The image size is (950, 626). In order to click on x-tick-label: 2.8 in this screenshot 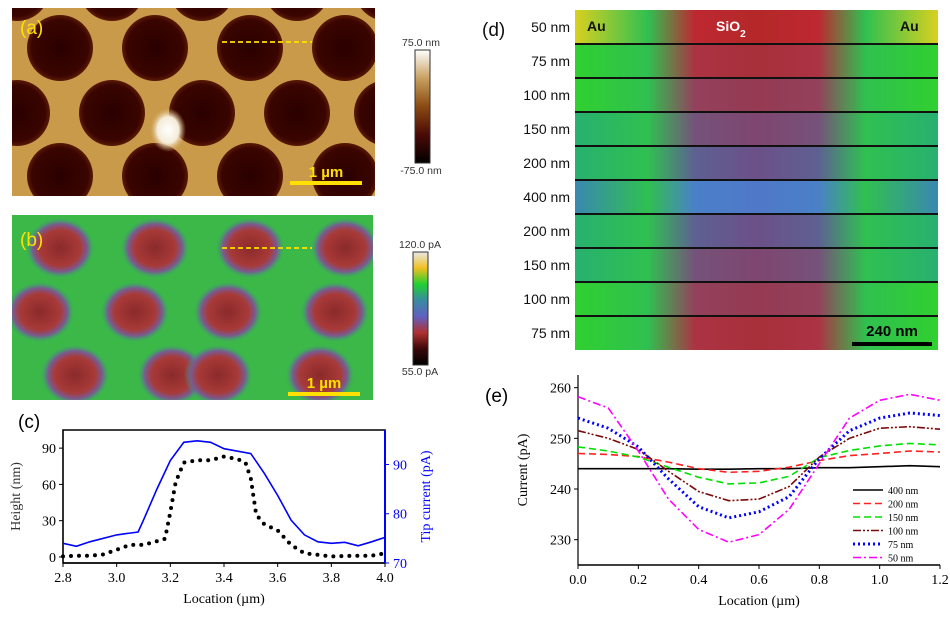, I will do `click(63, 578)`.